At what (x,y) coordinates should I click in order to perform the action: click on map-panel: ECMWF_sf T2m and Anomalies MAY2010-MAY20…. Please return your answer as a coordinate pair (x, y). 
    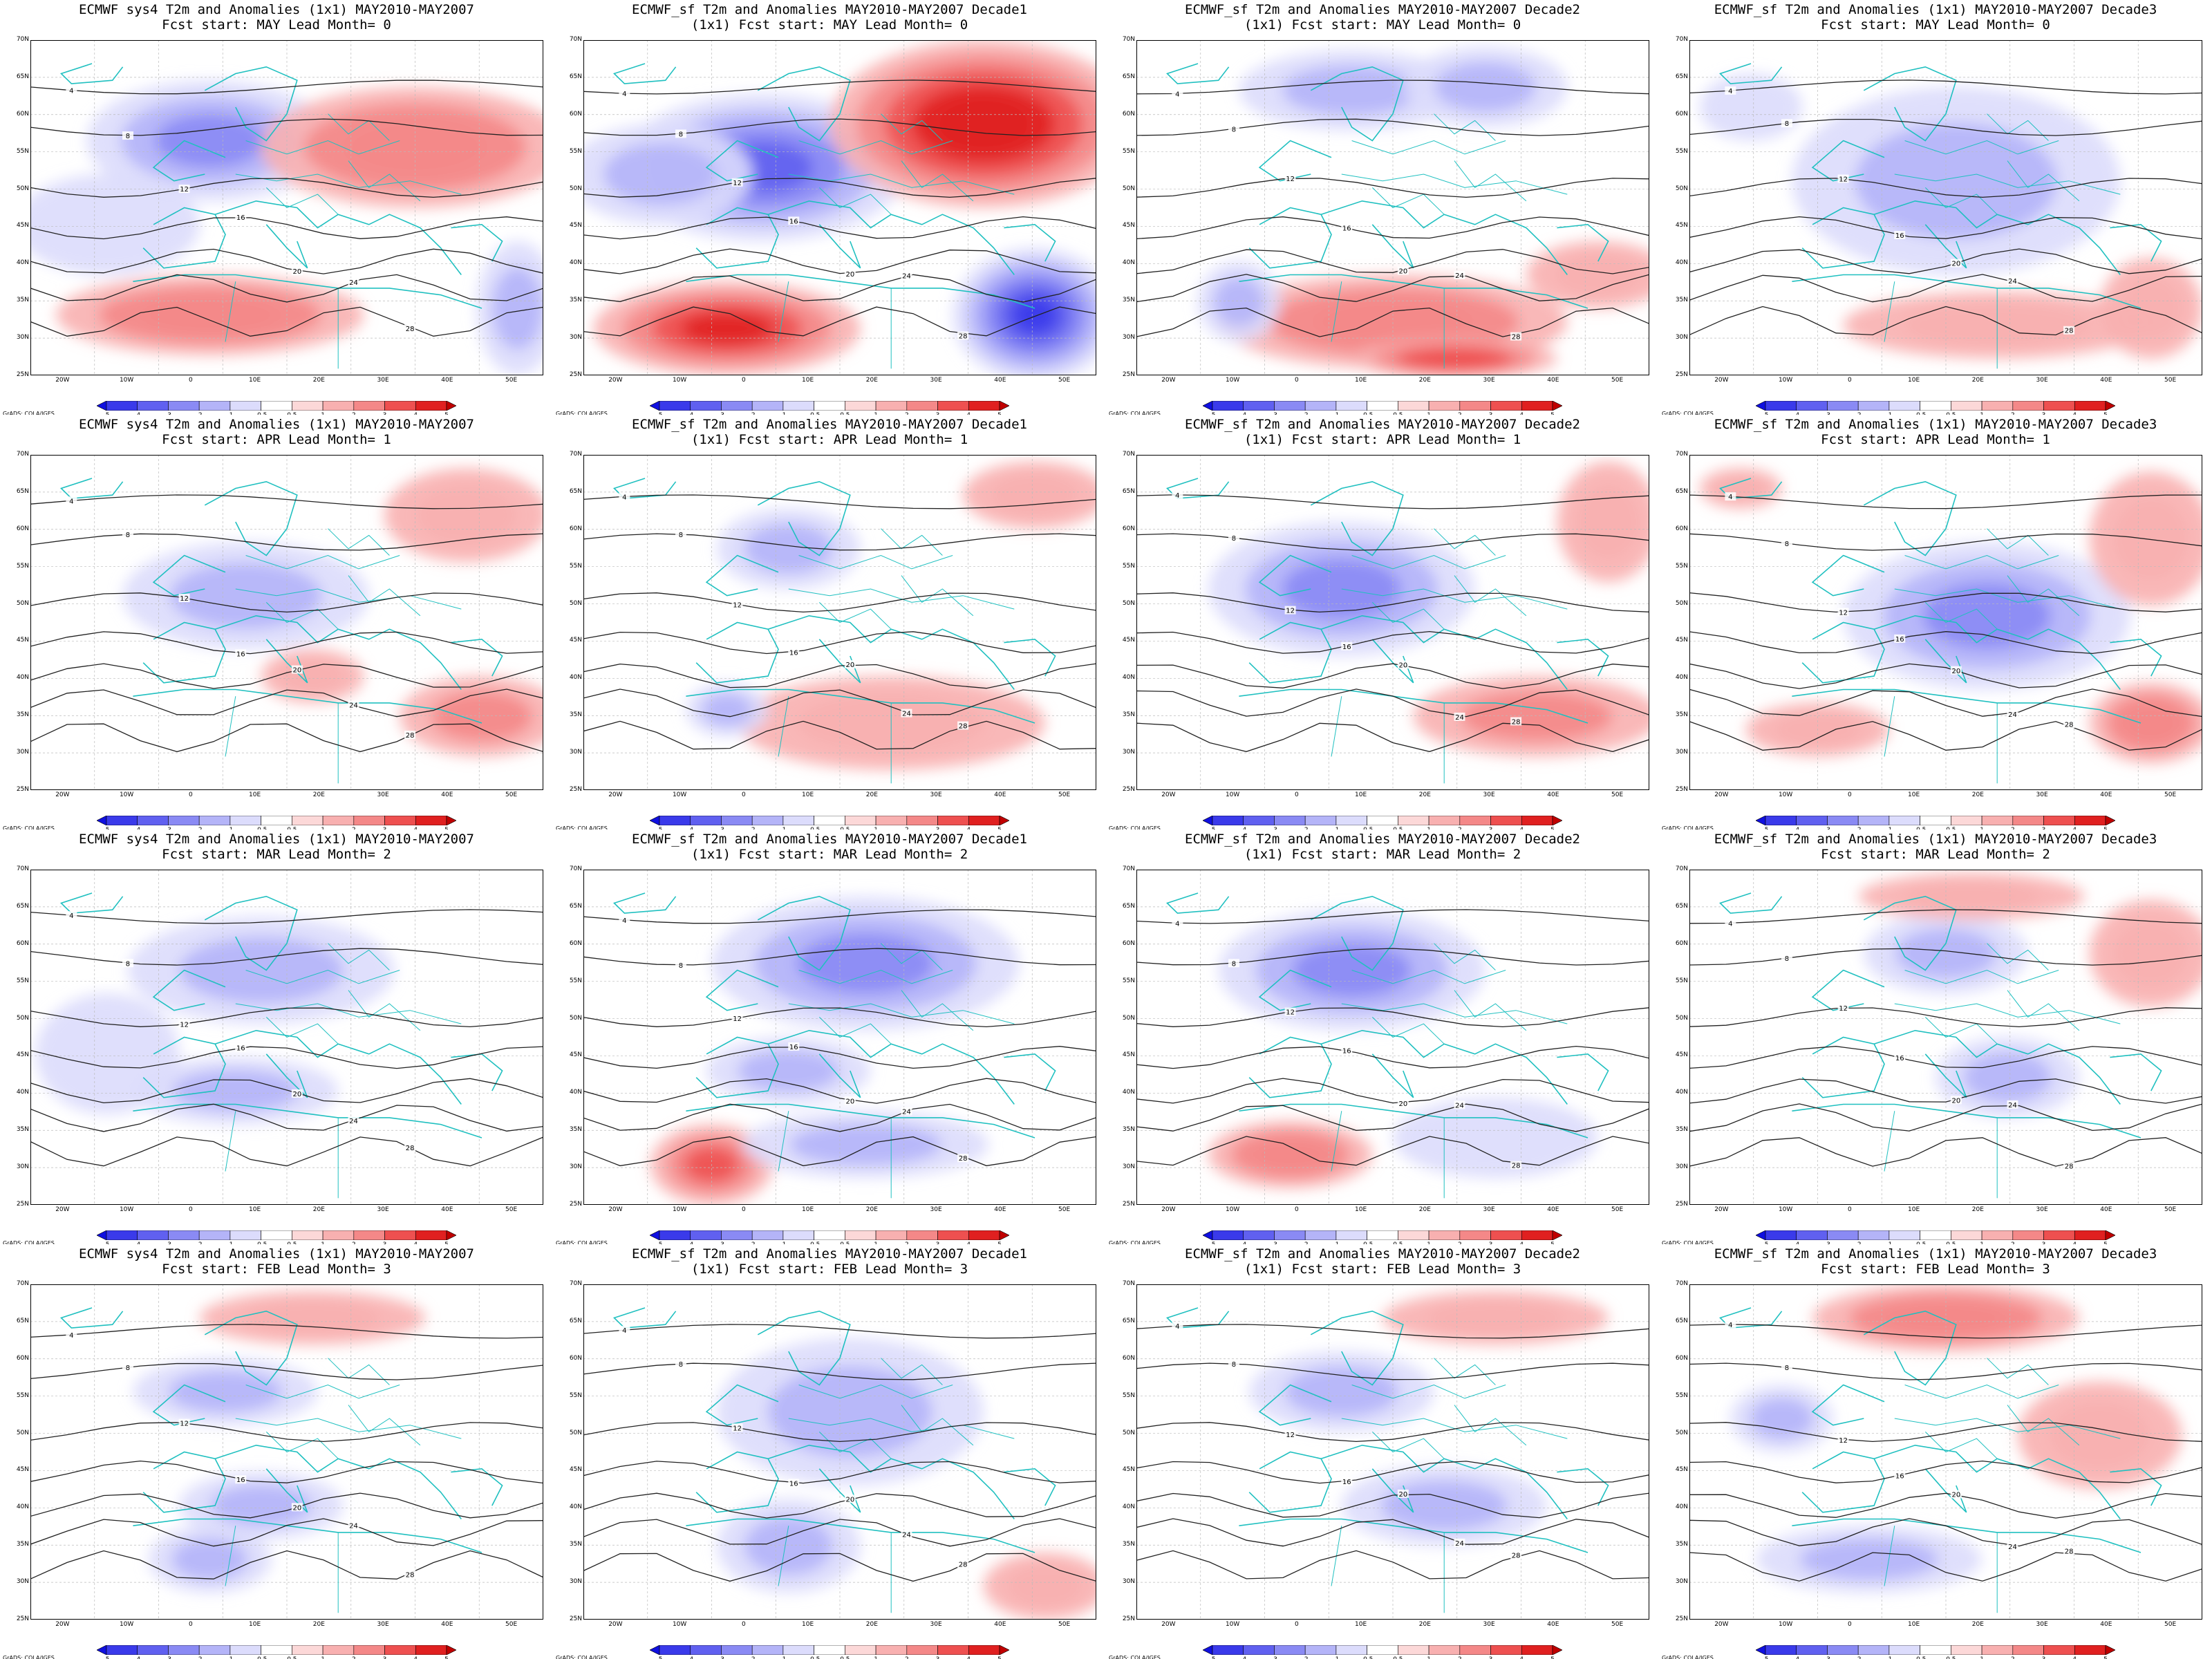
    Looking at the image, I should click on (829, 208).